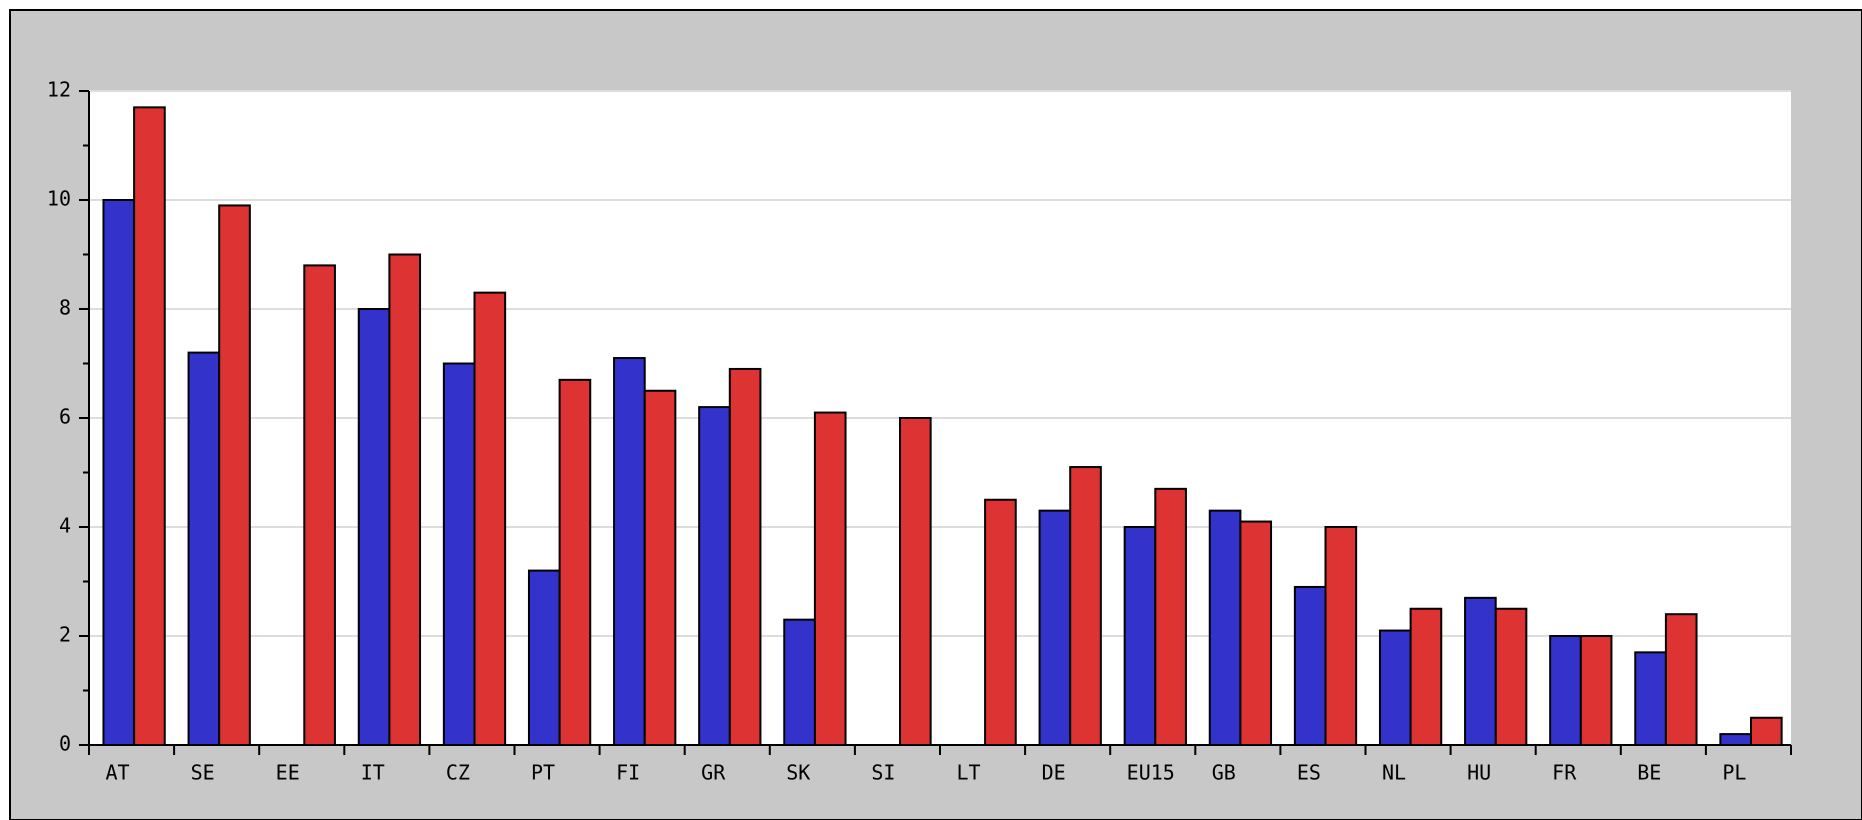 This screenshot has width=1862, height=820. What do you see at coordinates (117, 773) in the screenshot?
I see `x-tick-label: AT` at bounding box center [117, 773].